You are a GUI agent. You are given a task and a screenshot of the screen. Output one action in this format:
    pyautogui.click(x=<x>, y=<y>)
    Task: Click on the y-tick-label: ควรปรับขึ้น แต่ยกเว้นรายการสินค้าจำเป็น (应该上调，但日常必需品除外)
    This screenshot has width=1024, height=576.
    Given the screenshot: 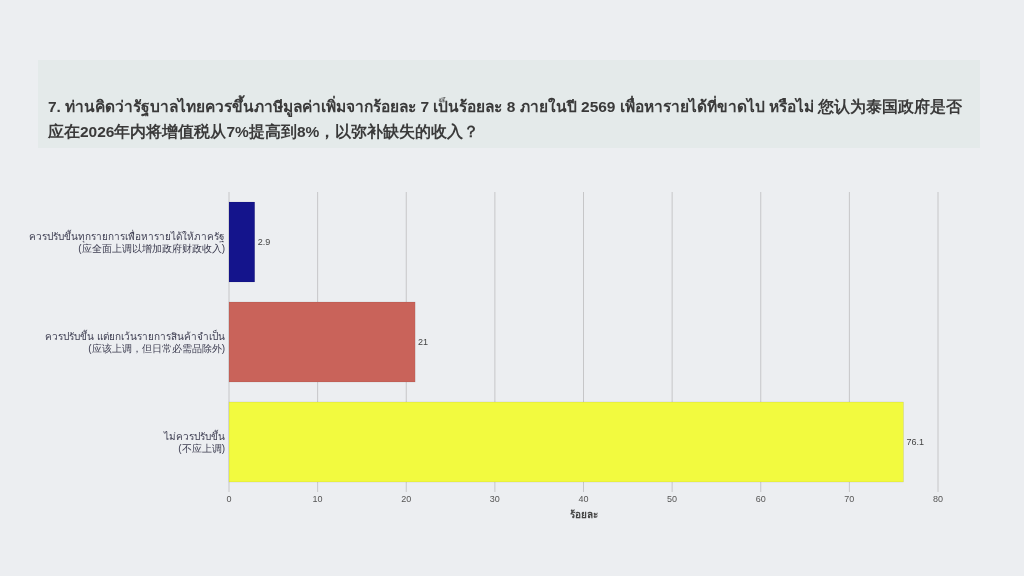 What is the action you would take?
    pyautogui.click(x=135, y=341)
    